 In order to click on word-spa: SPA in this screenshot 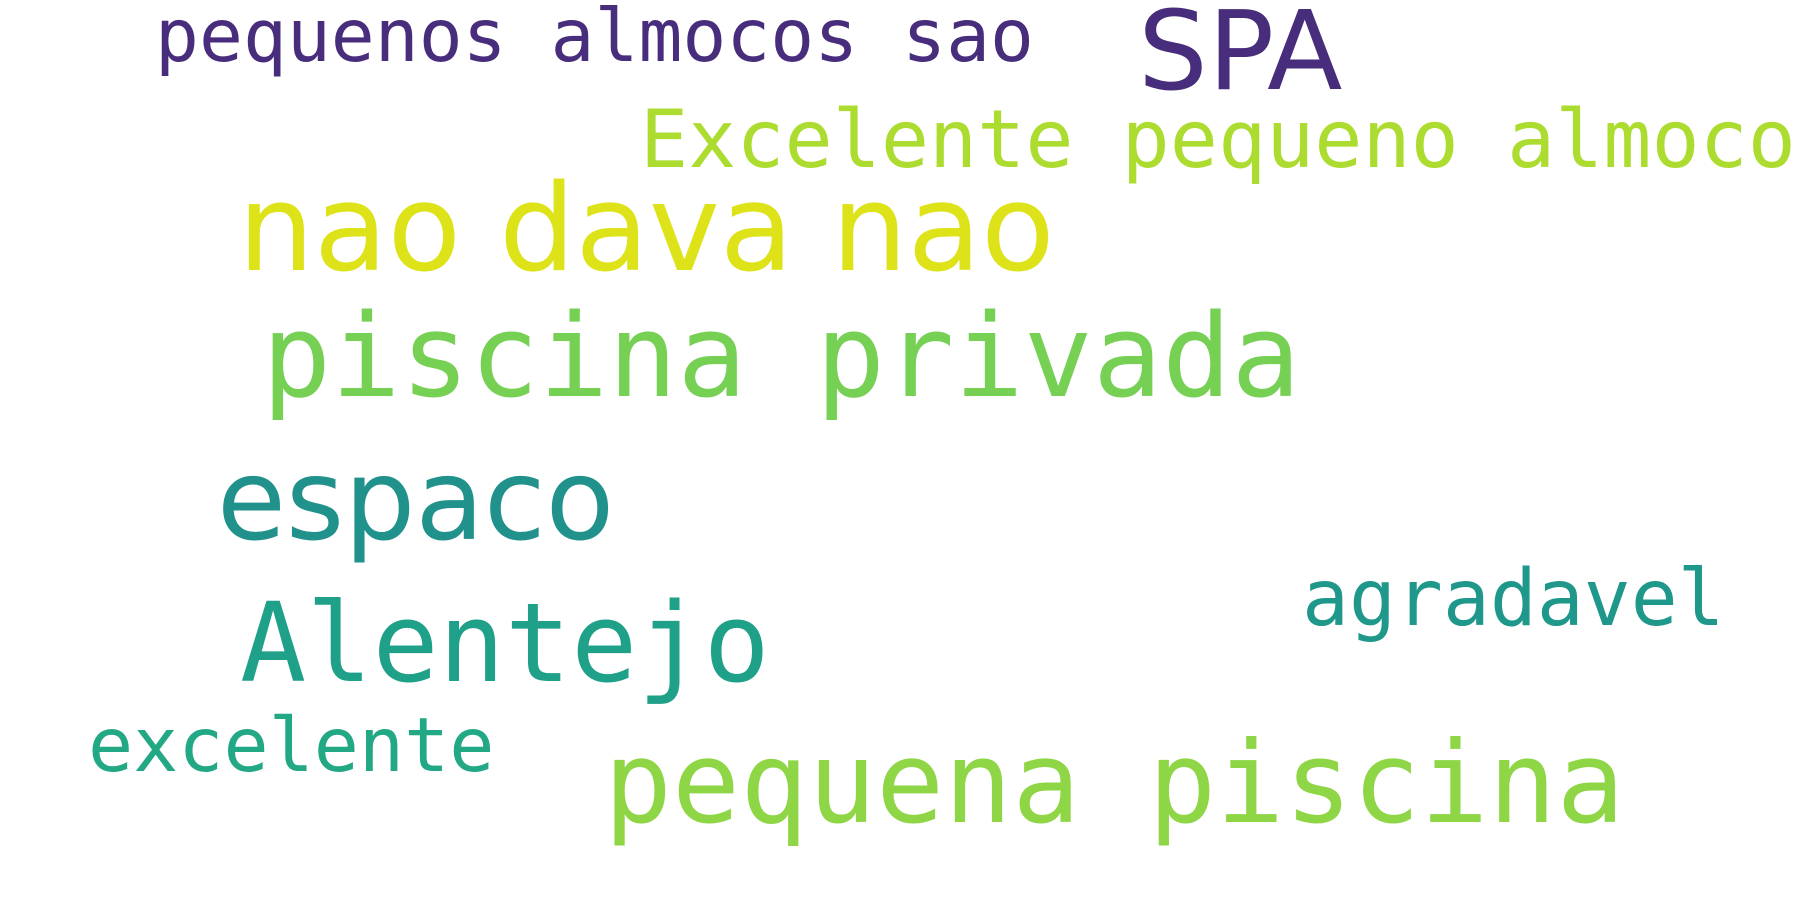, I will do `click(1240, 57)`.